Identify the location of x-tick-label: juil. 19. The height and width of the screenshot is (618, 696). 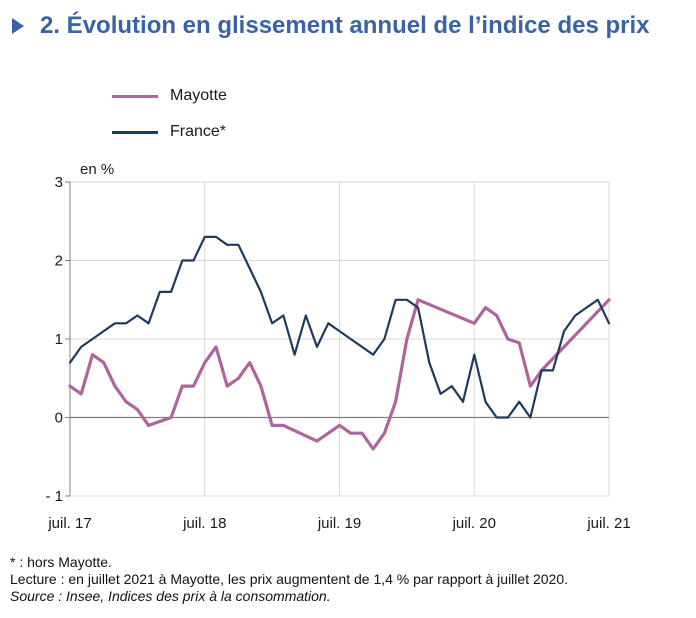
(339, 523).